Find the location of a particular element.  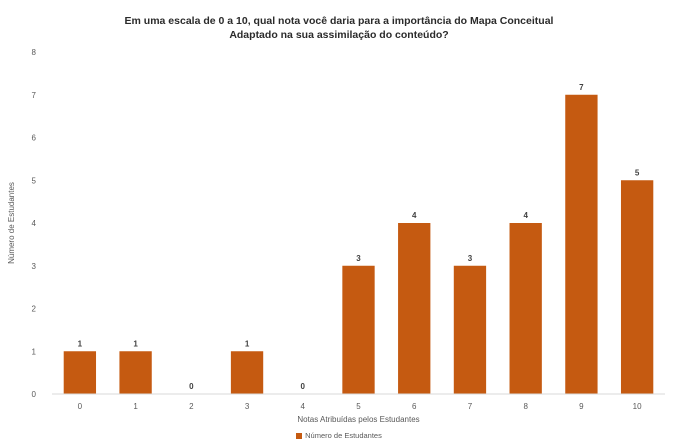

x-tick-label: 9 is located at coordinates (581, 406).